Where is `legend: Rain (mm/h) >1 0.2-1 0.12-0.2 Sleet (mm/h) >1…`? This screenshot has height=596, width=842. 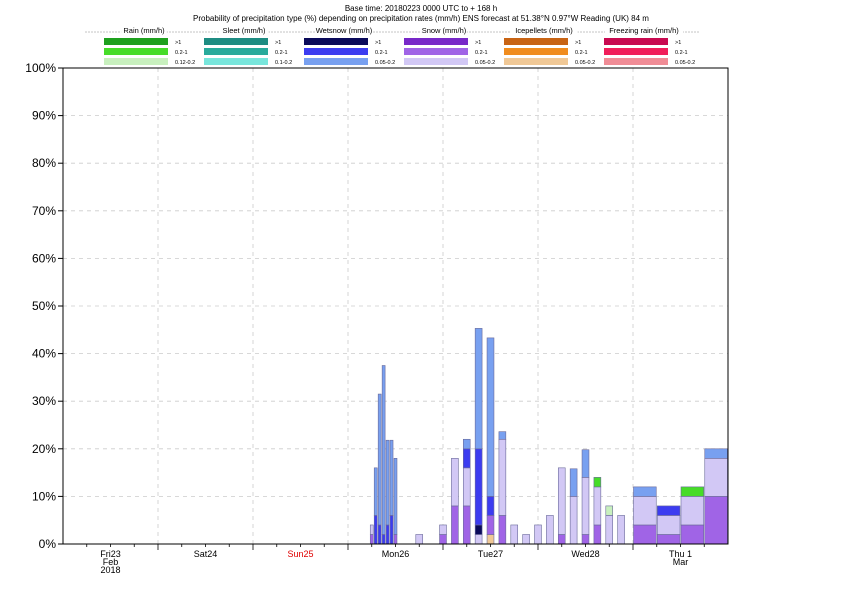 legend: Rain (mm/h) >1 0.2-1 0.12-0.2 Sleet (mm/h) >1… is located at coordinates (392, 46).